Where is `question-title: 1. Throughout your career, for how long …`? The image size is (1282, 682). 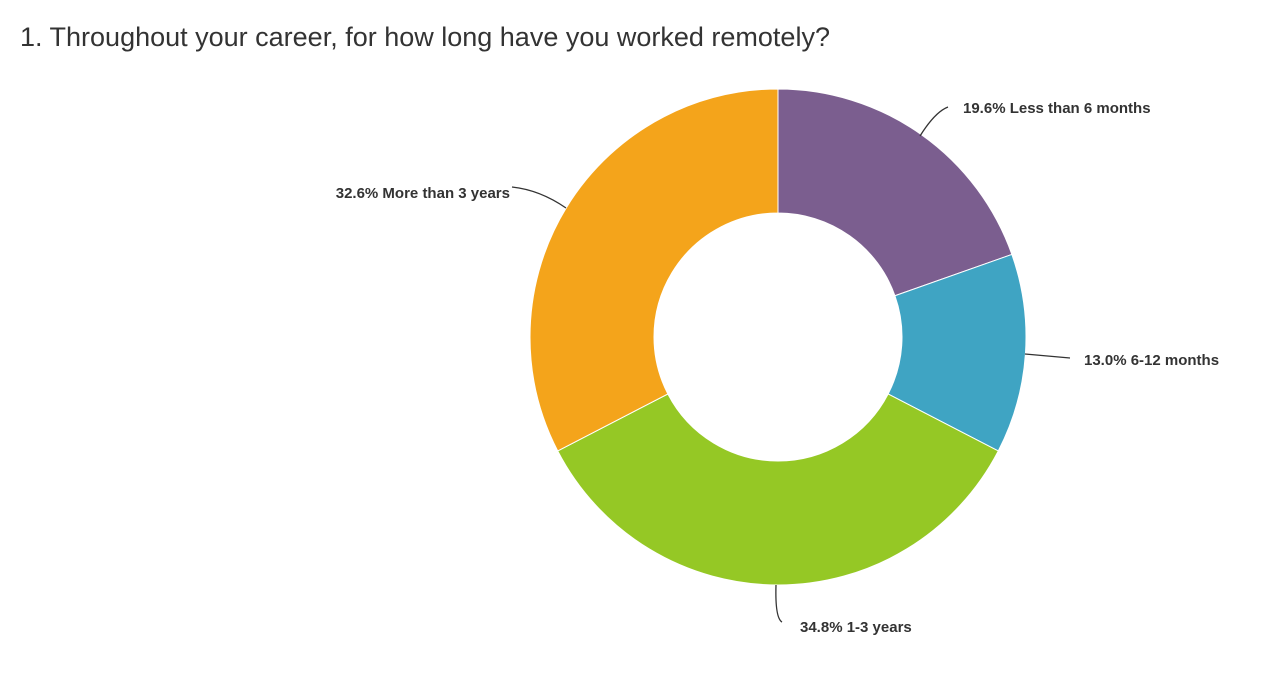
question-title: 1. Throughout your career, for how long … is located at coordinates (425, 37).